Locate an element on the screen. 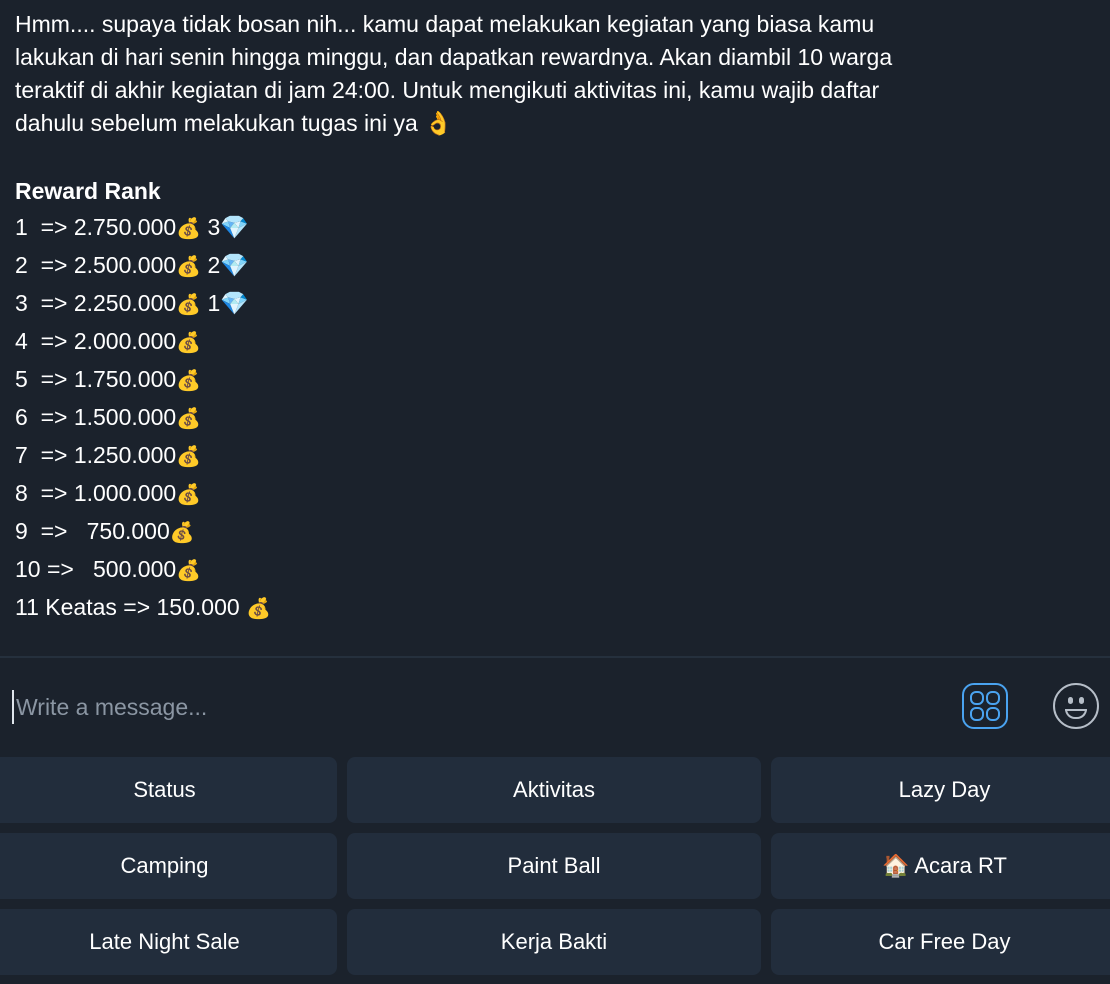 The height and width of the screenshot is (984, 1110). rank-text: 2 => 2.500.000 is located at coordinates (96, 265).